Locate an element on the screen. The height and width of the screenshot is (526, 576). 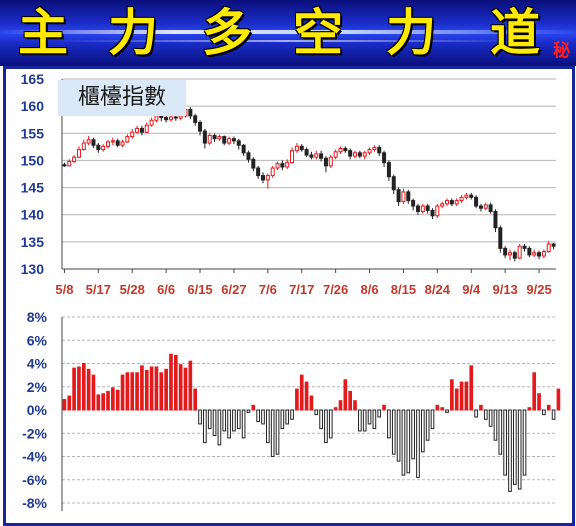
price-tick-label: 165 is located at coordinates (33, 79).